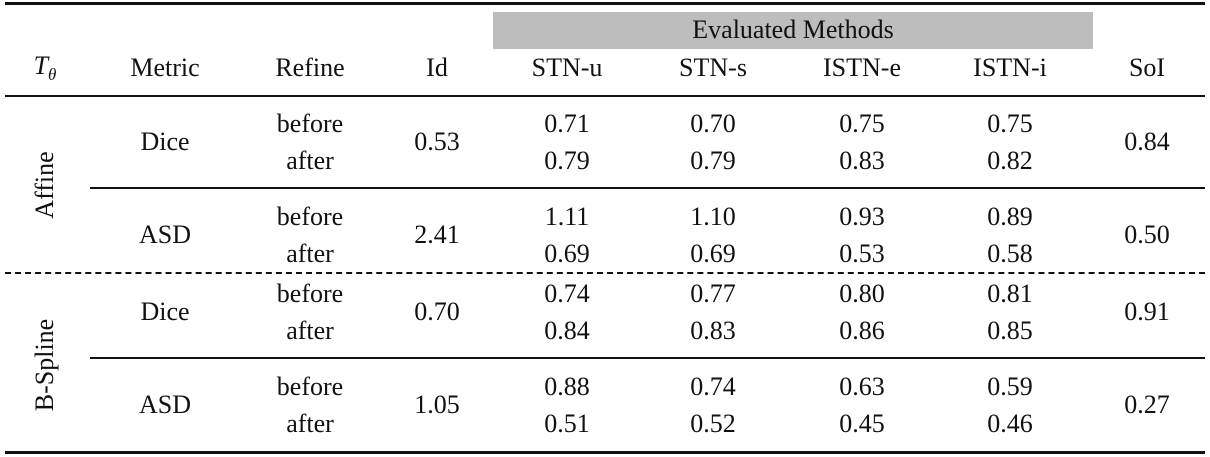  Describe the element at coordinates (862, 216) in the screenshot. I see `method-value: 0.93` at that location.